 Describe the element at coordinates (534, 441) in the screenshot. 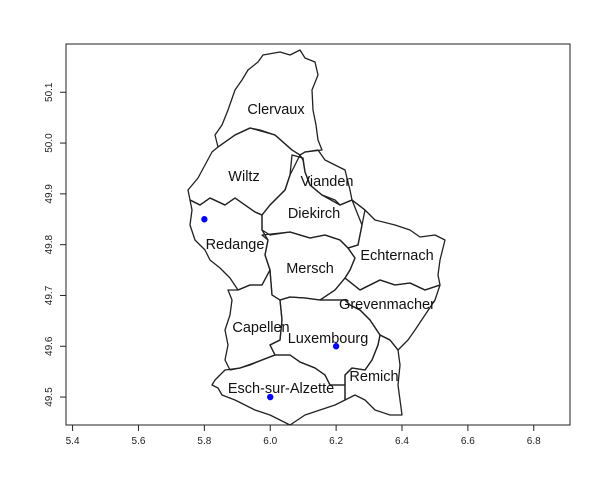

I see `x-tick-label: 6.8` at that location.